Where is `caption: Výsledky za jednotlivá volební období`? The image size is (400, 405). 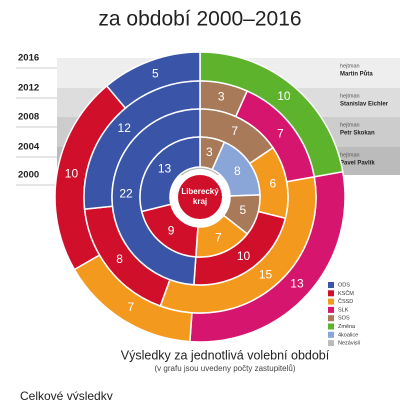 caption: Výsledky za jednotlivá volební období is located at coordinates (225, 355).